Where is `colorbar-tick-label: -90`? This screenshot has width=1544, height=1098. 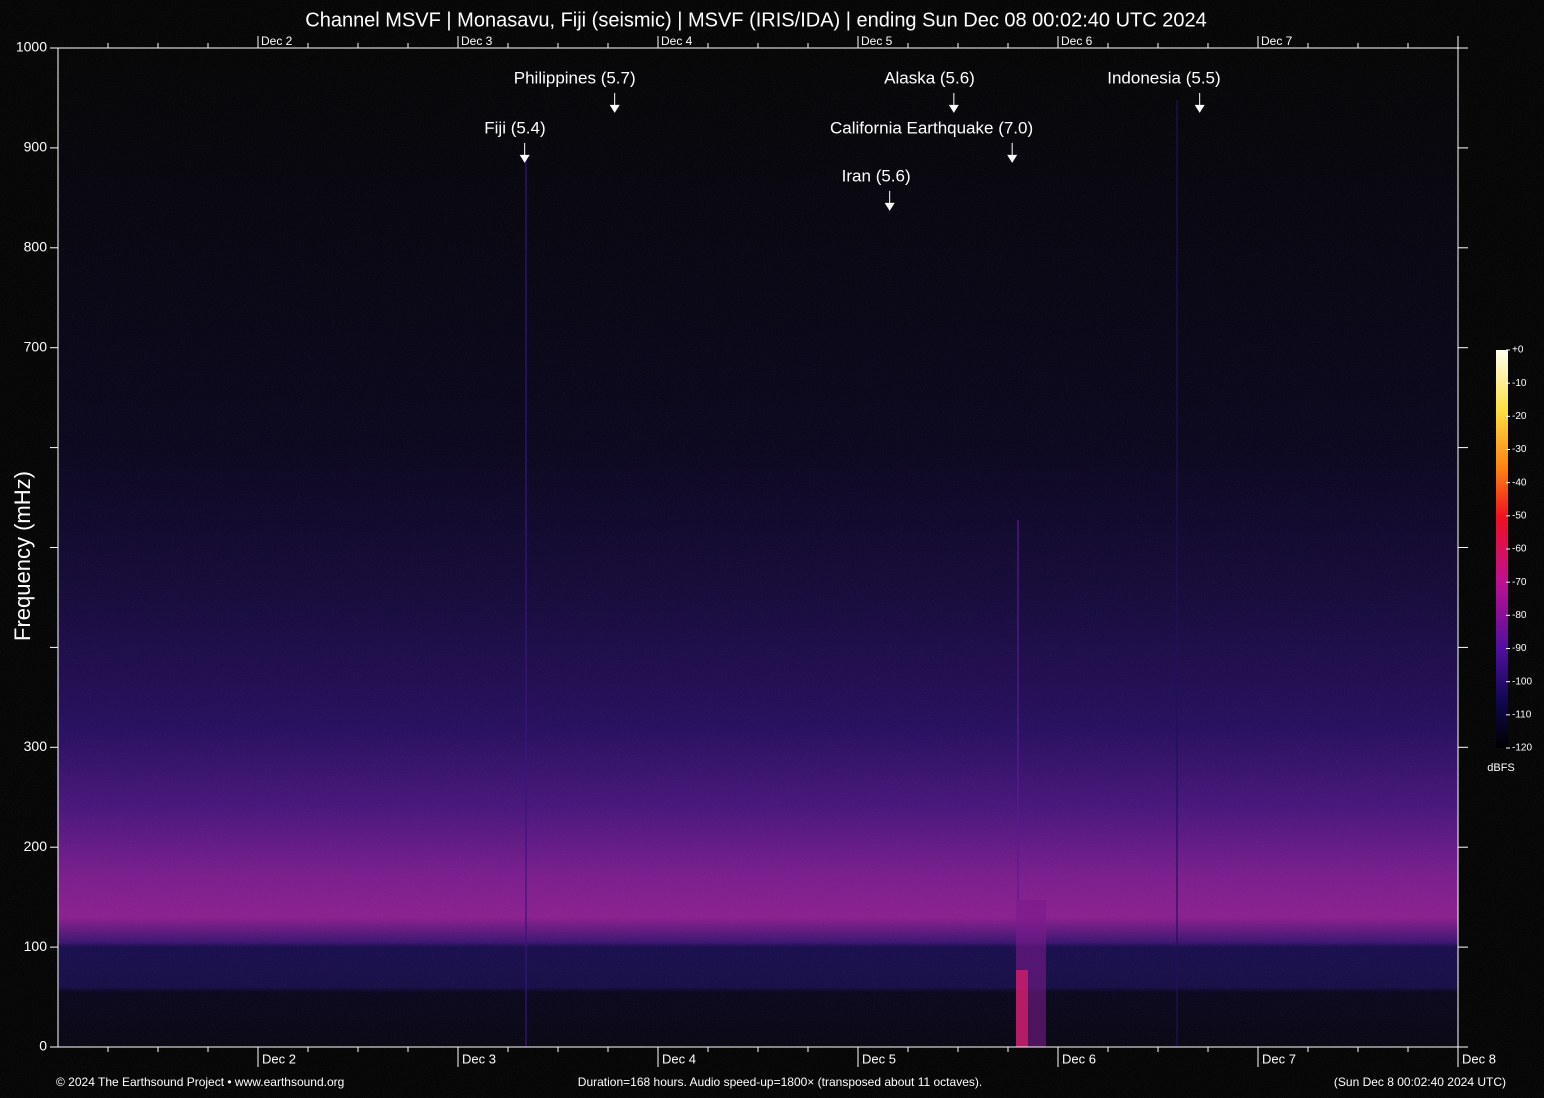 colorbar-tick-label: -90 is located at coordinates (1519, 648).